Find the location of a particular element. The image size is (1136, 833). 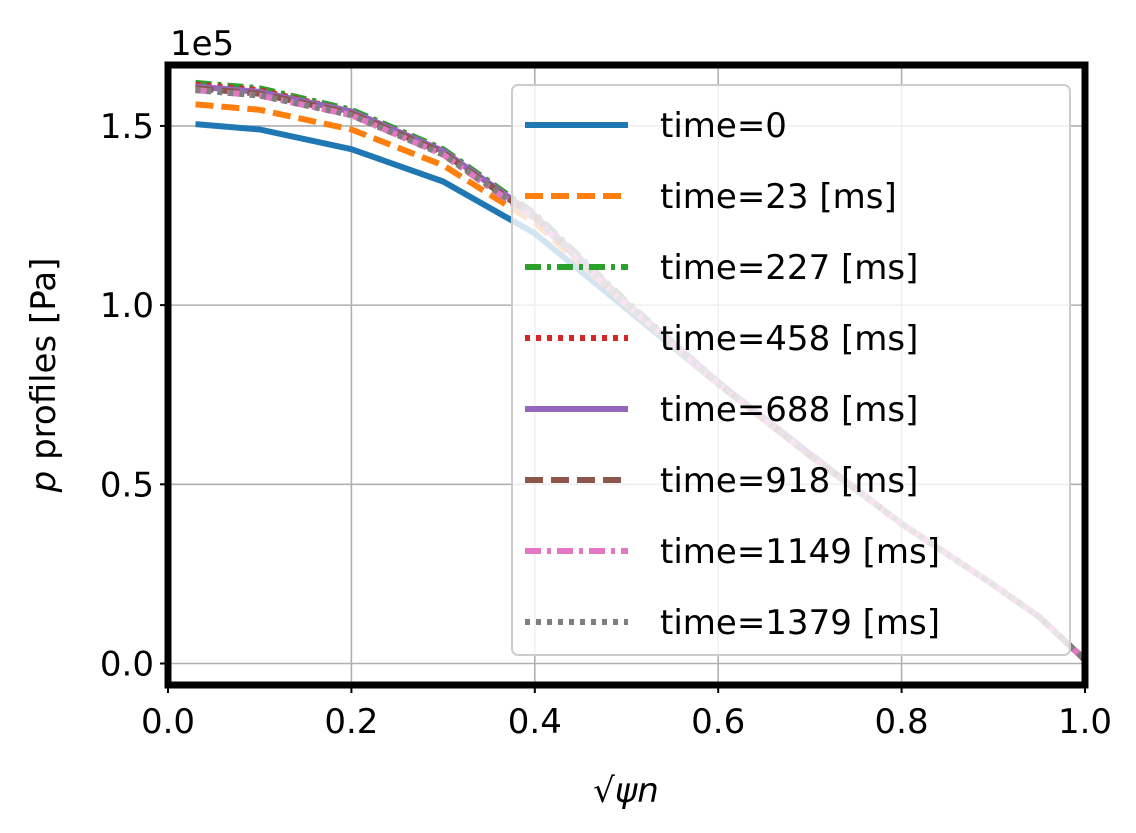

legend-label-6: time=1149 [ms] is located at coordinates (800, 552).